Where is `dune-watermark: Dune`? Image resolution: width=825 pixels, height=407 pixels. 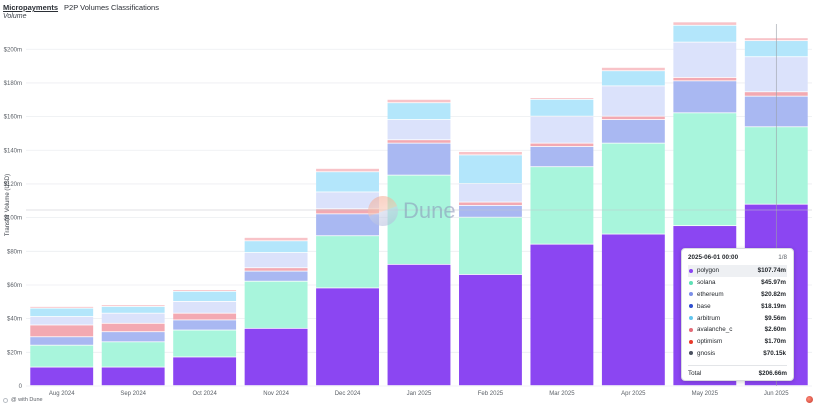 dune-watermark: Dune is located at coordinates (412, 211).